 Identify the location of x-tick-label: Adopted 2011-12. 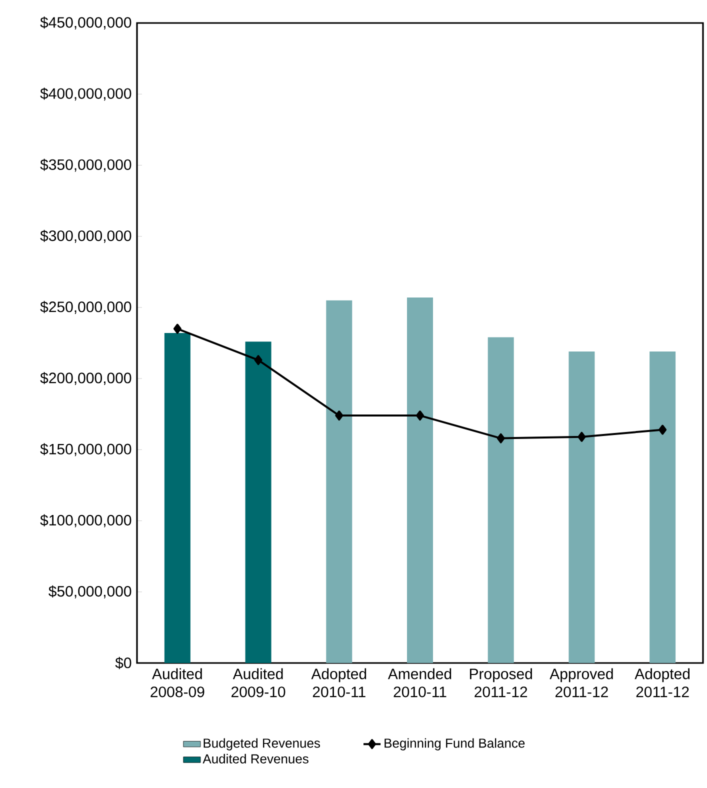
(662, 683).